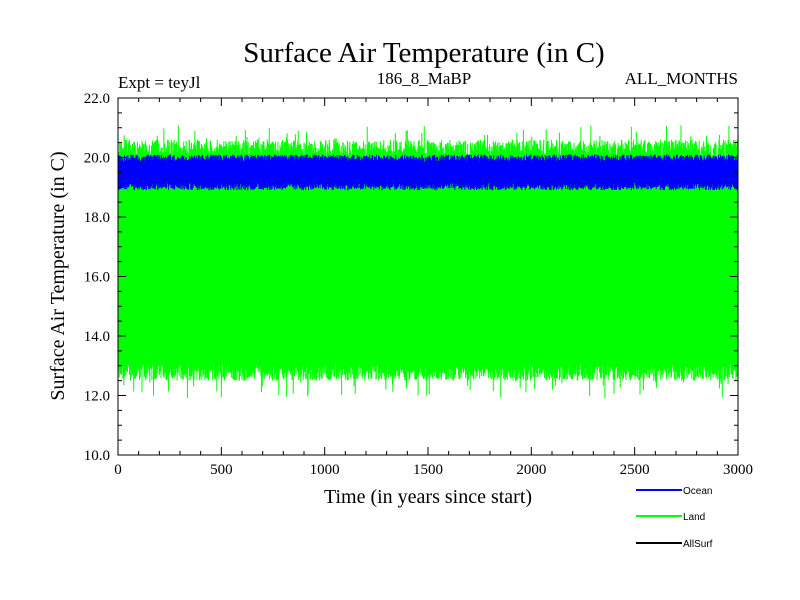  I want to click on legend-label-allsurf: AllSurf, so click(698, 544).